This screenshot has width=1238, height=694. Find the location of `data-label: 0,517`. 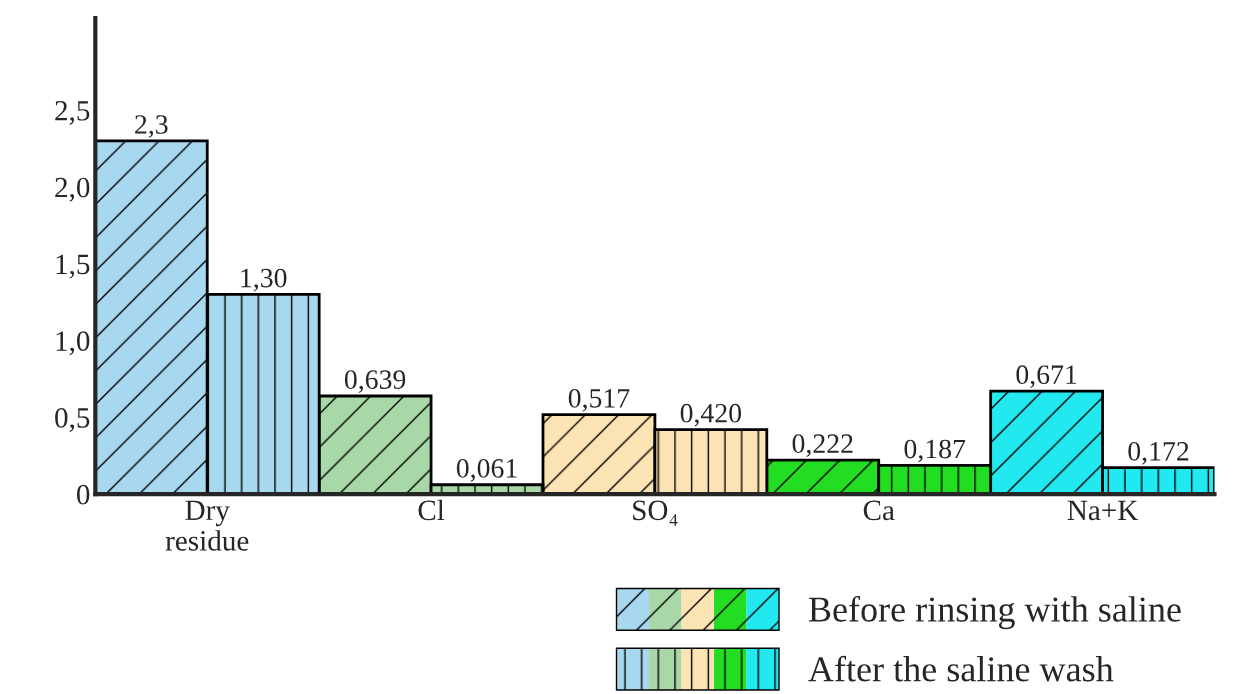

data-label: 0,517 is located at coordinates (599, 400).